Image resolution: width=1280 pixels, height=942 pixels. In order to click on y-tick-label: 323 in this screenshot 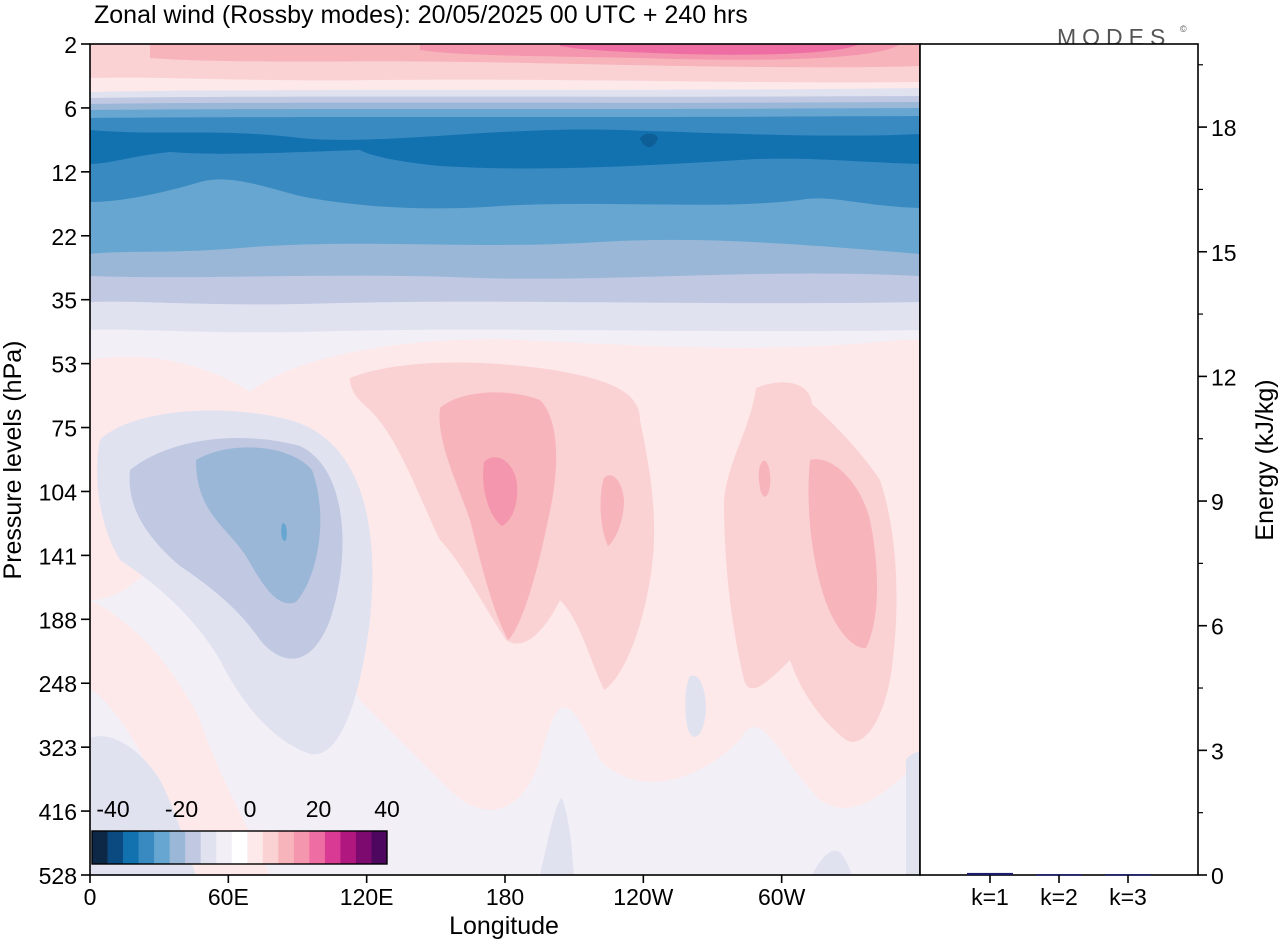, I will do `click(58, 748)`.